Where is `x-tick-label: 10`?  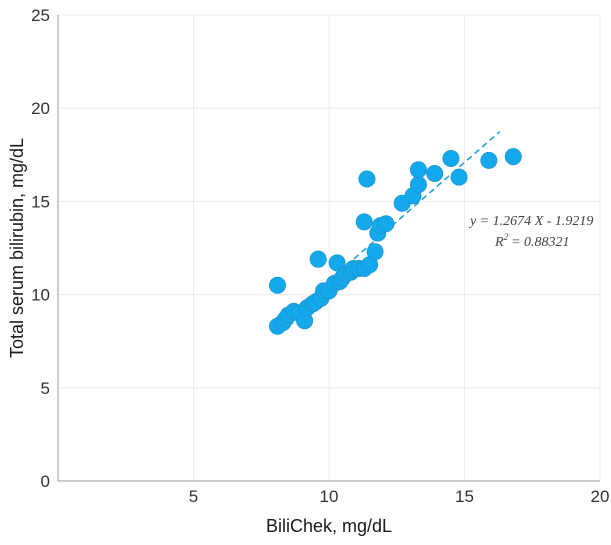
x-tick-label: 10 is located at coordinates (329, 496).